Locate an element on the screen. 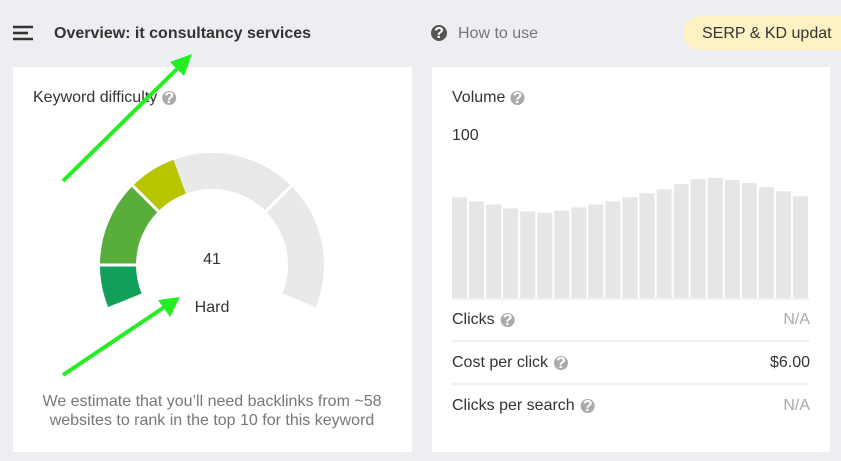 The image size is (841, 461). gauge is located at coordinates (212, 230).